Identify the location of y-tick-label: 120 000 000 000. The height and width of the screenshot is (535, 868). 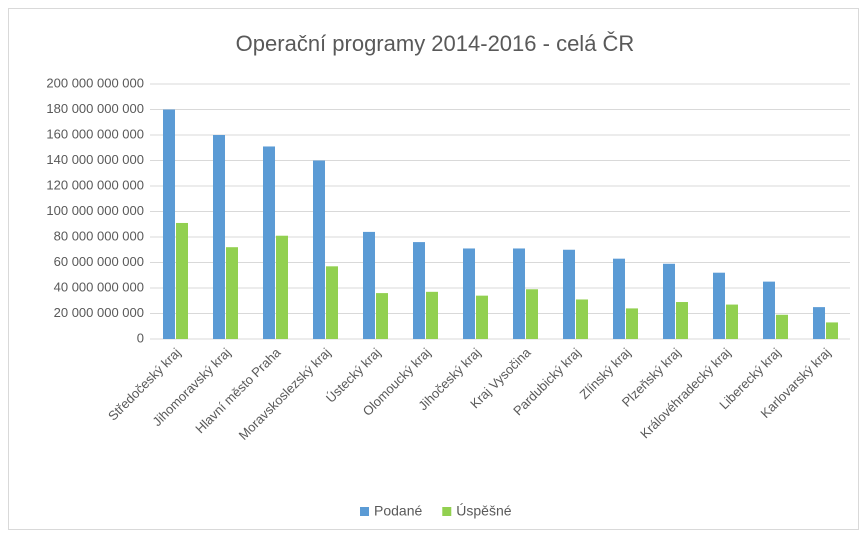
(95, 184).